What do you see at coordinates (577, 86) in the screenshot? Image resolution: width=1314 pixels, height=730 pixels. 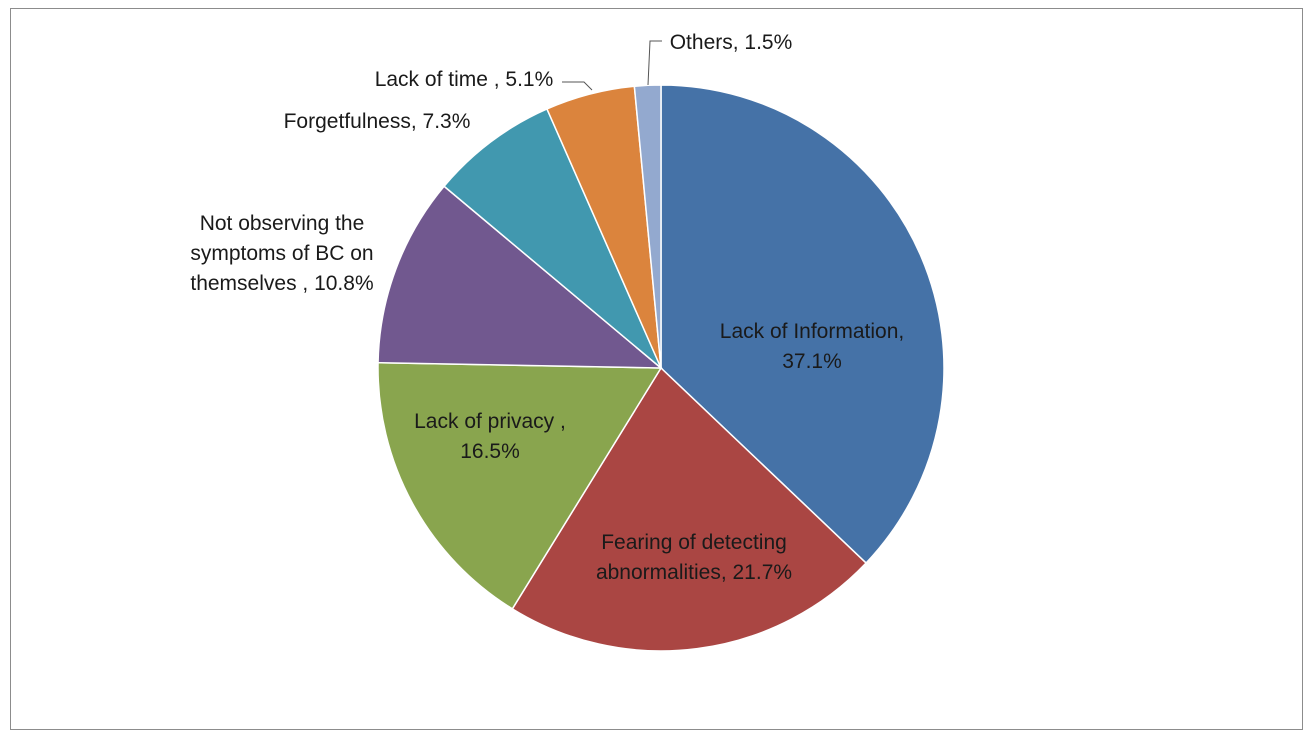 I see `leader-line-lack-of-time` at bounding box center [577, 86].